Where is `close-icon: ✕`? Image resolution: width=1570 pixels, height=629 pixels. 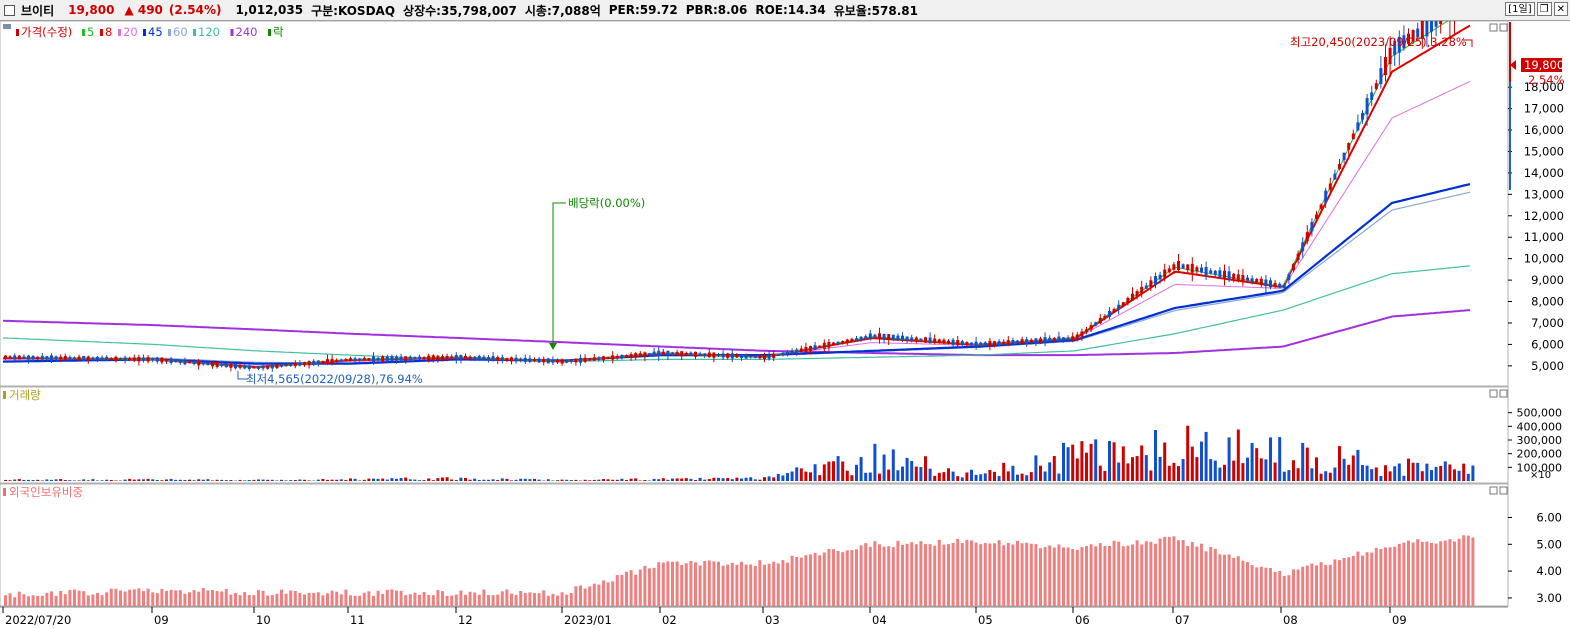 close-icon: ✕ is located at coordinates (1560, 9).